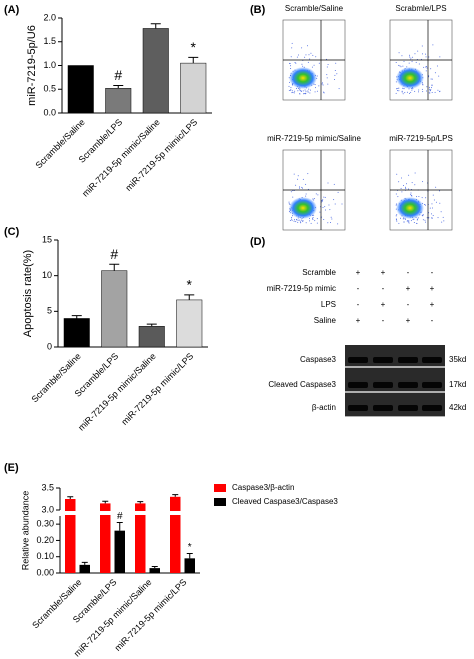 The width and height of the screenshot is (474, 659). What do you see at coordinates (114, 254) in the screenshot?
I see `annotation: #` at bounding box center [114, 254].